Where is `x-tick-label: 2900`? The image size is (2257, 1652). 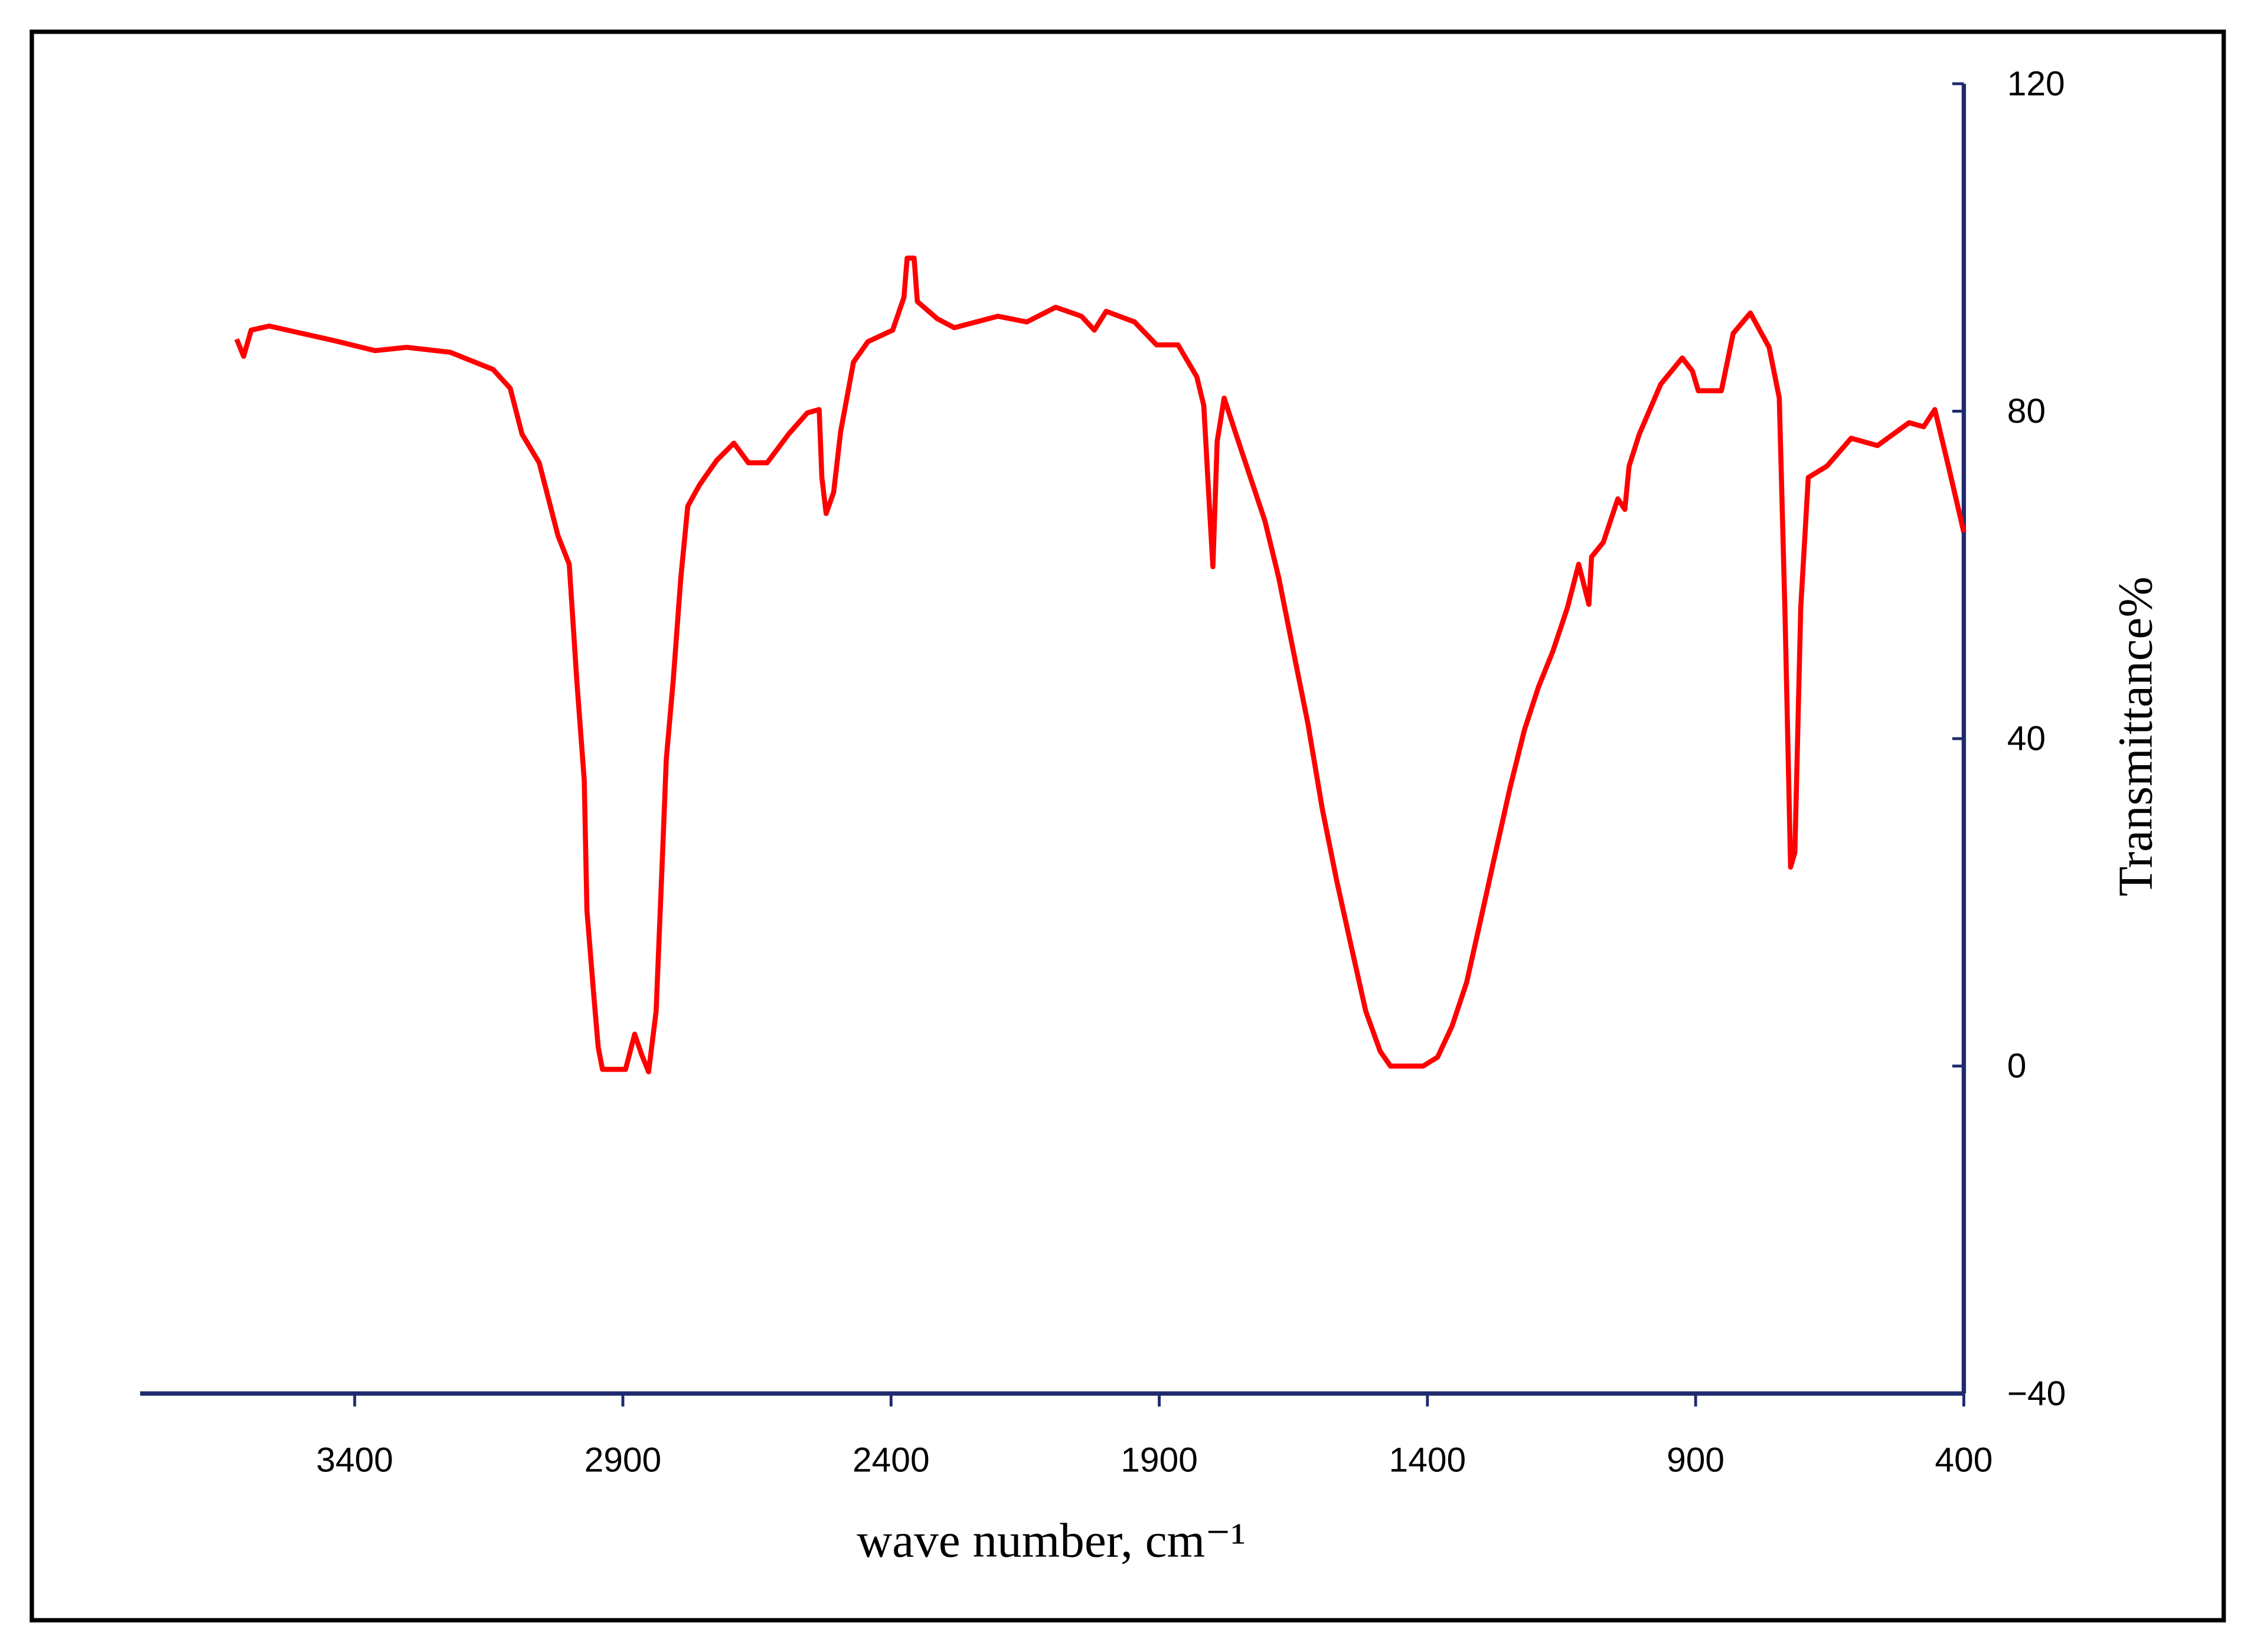 x-tick-label: 2900 is located at coordinates (623, 1460).